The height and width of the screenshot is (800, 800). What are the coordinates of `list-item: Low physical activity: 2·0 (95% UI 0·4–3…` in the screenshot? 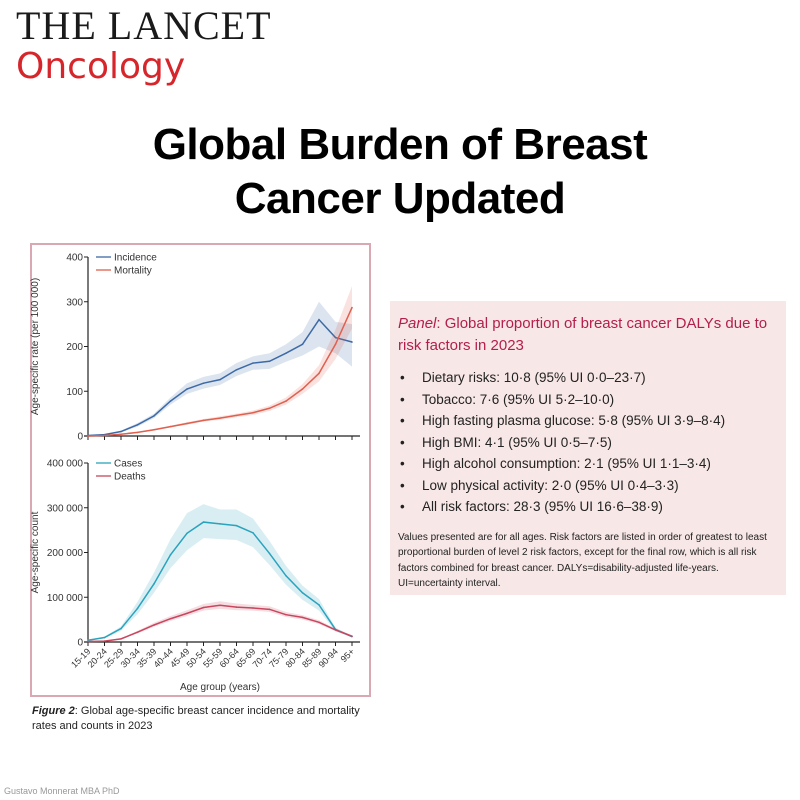 It's located at (588, 486).